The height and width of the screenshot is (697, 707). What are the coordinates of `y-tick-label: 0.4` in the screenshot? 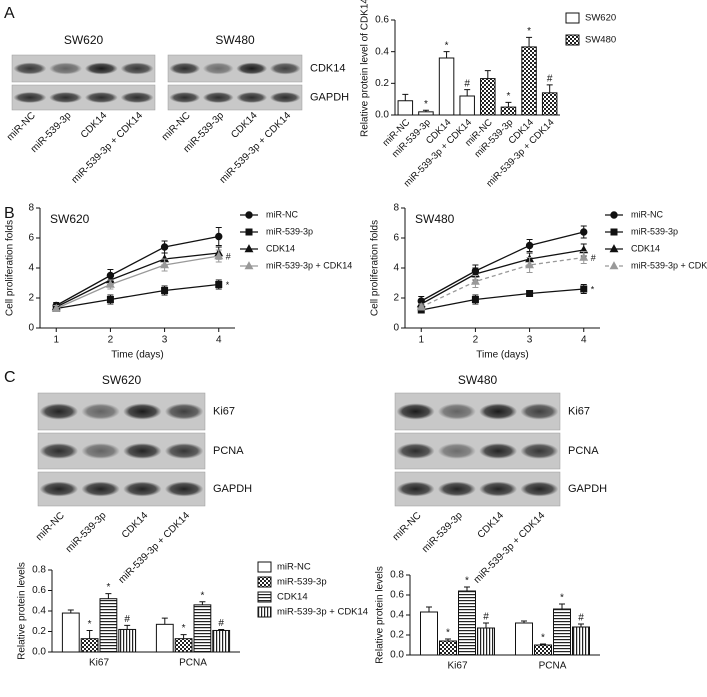 It's located at (39, 611).